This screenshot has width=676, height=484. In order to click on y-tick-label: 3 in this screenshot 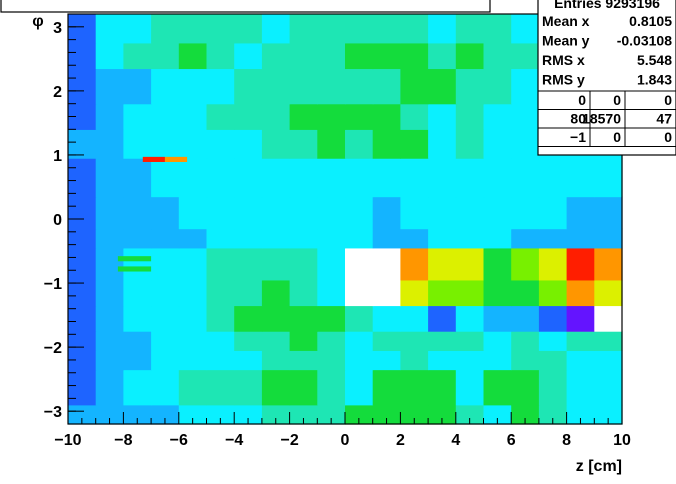, I will do `click(57, 28)`.